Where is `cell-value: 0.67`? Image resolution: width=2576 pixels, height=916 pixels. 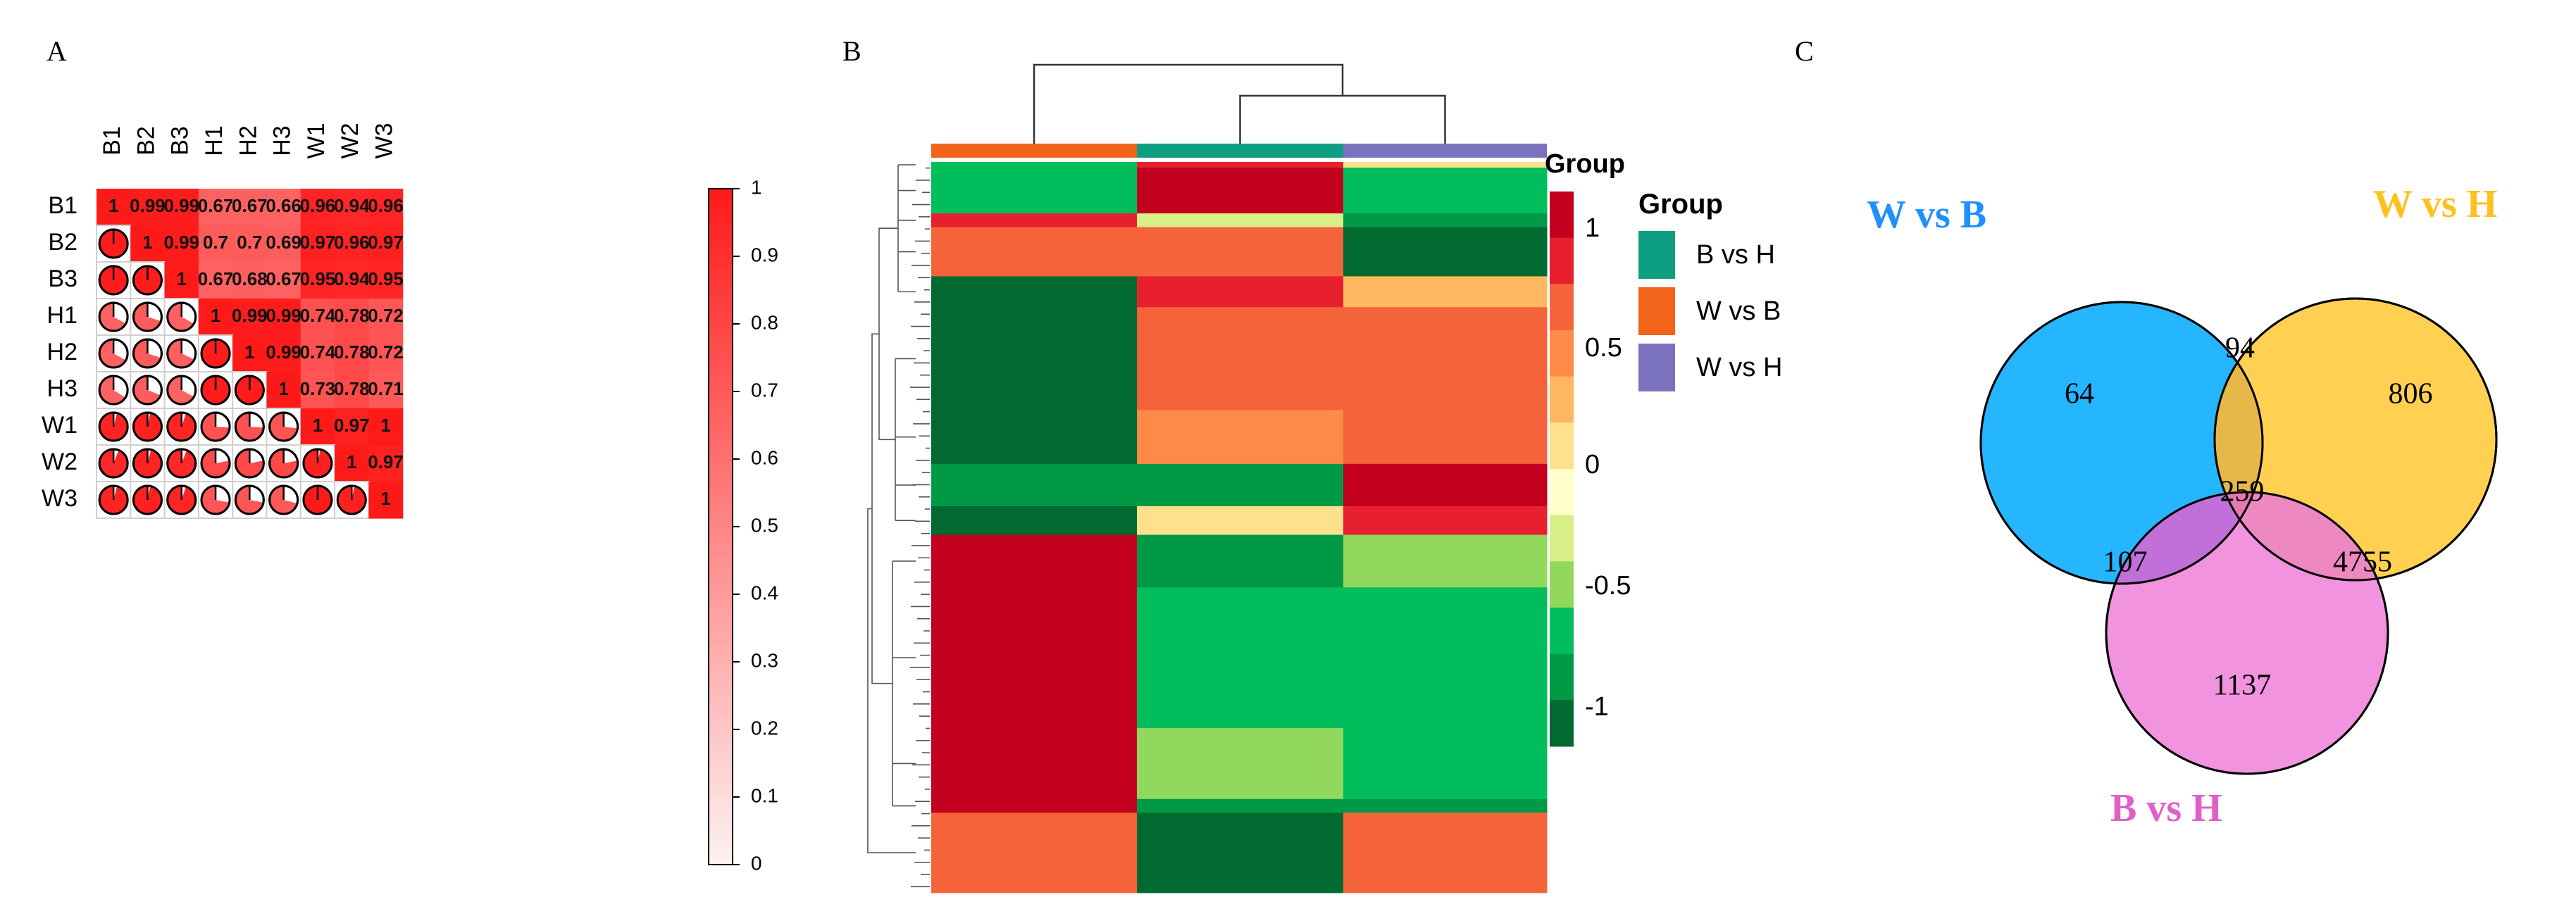
cell-value: 0.67 is located at coordinates (283, 278).